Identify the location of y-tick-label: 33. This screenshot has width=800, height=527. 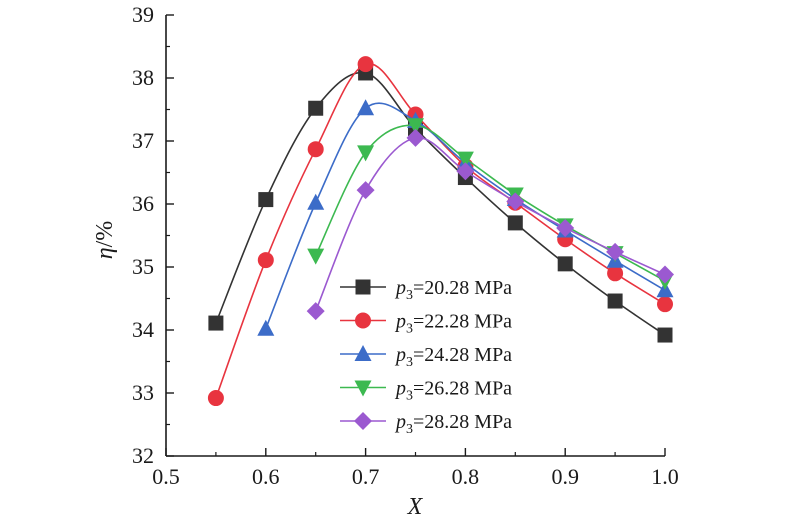
(143, 392).